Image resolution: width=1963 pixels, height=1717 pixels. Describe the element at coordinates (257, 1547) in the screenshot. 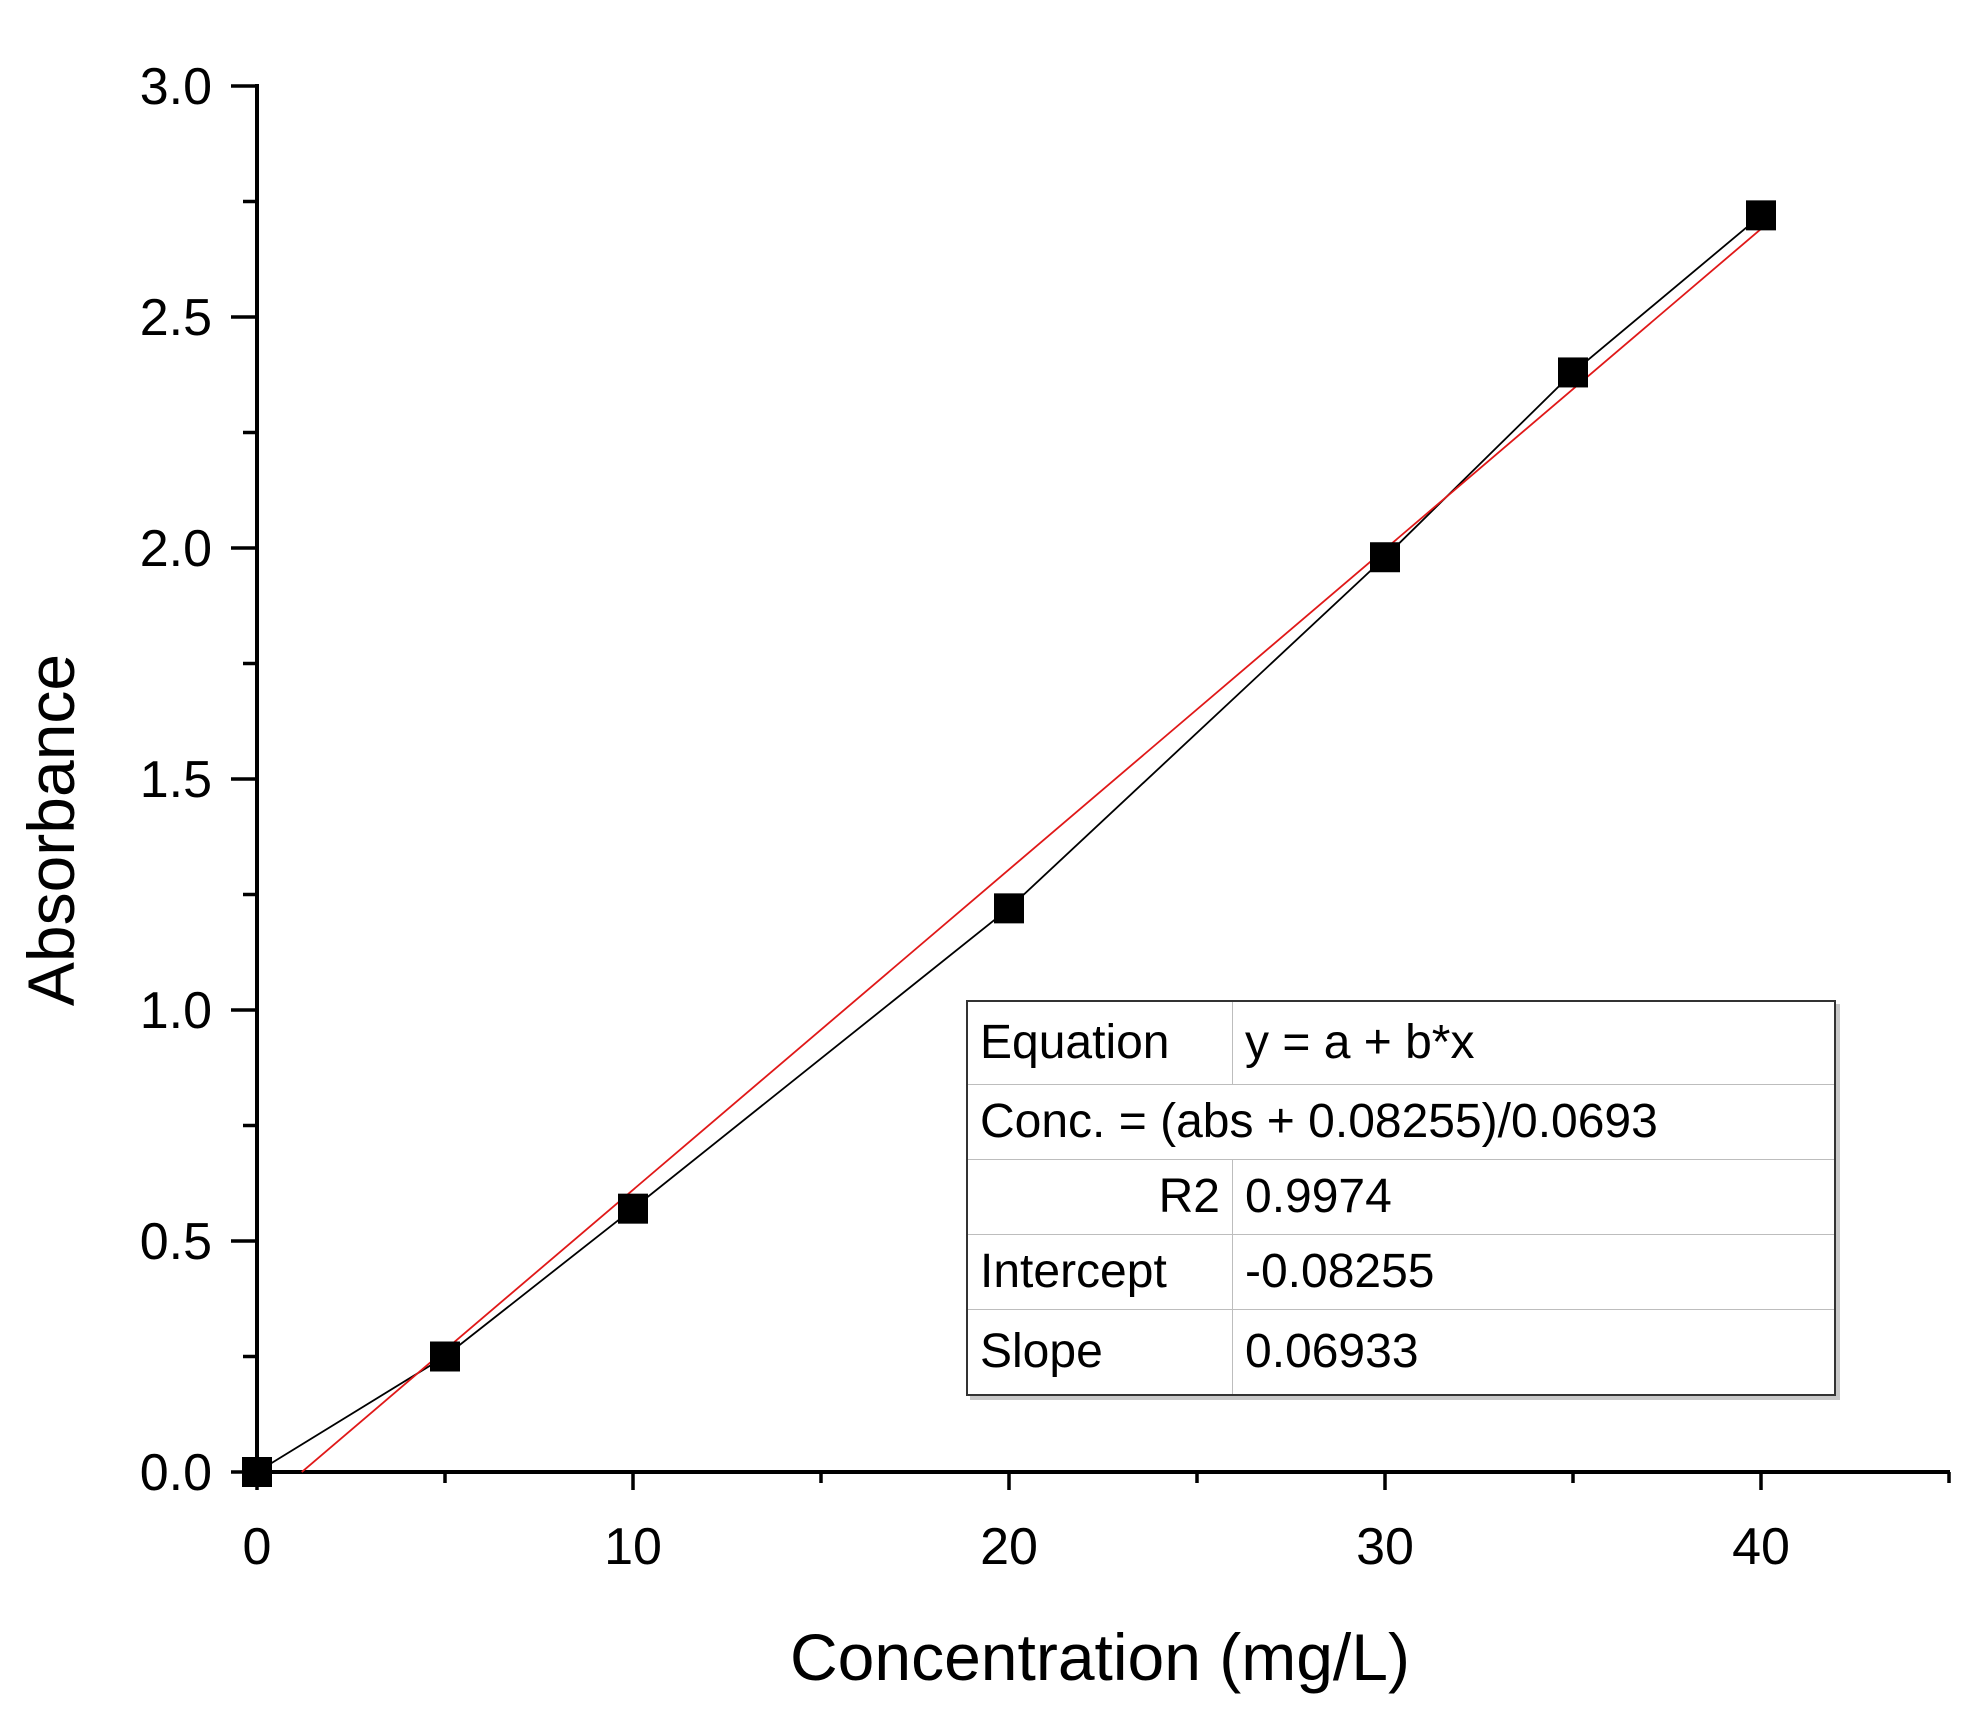

I see `x-tick-label: 0` at that location.